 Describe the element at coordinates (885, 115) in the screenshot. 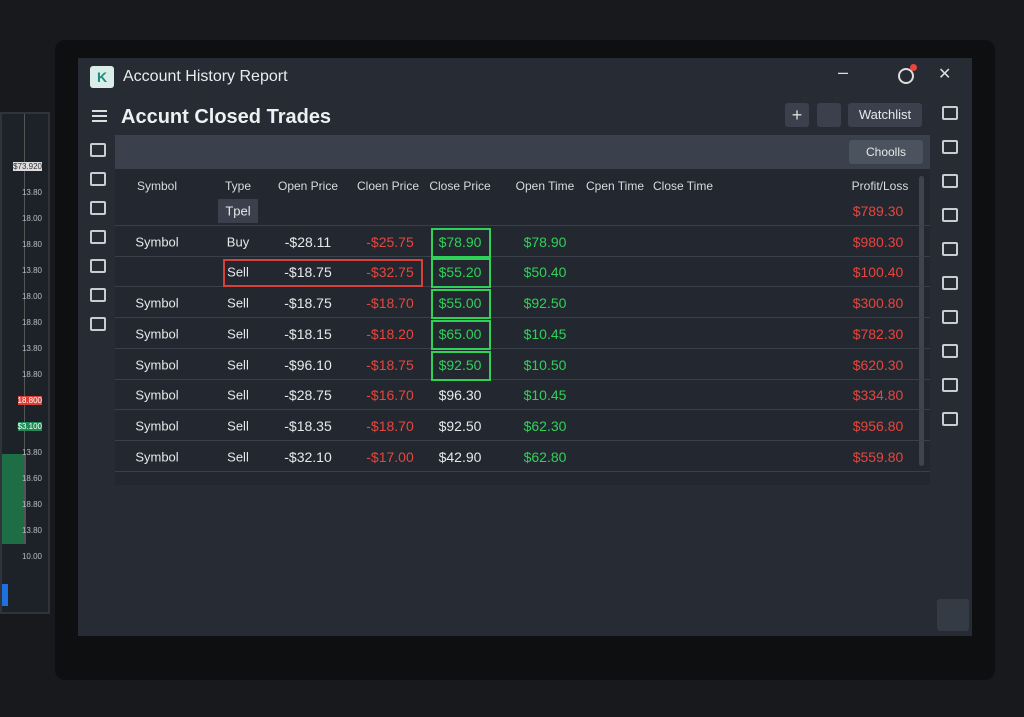

I see `watchlist-button: Watchlist` at that location.